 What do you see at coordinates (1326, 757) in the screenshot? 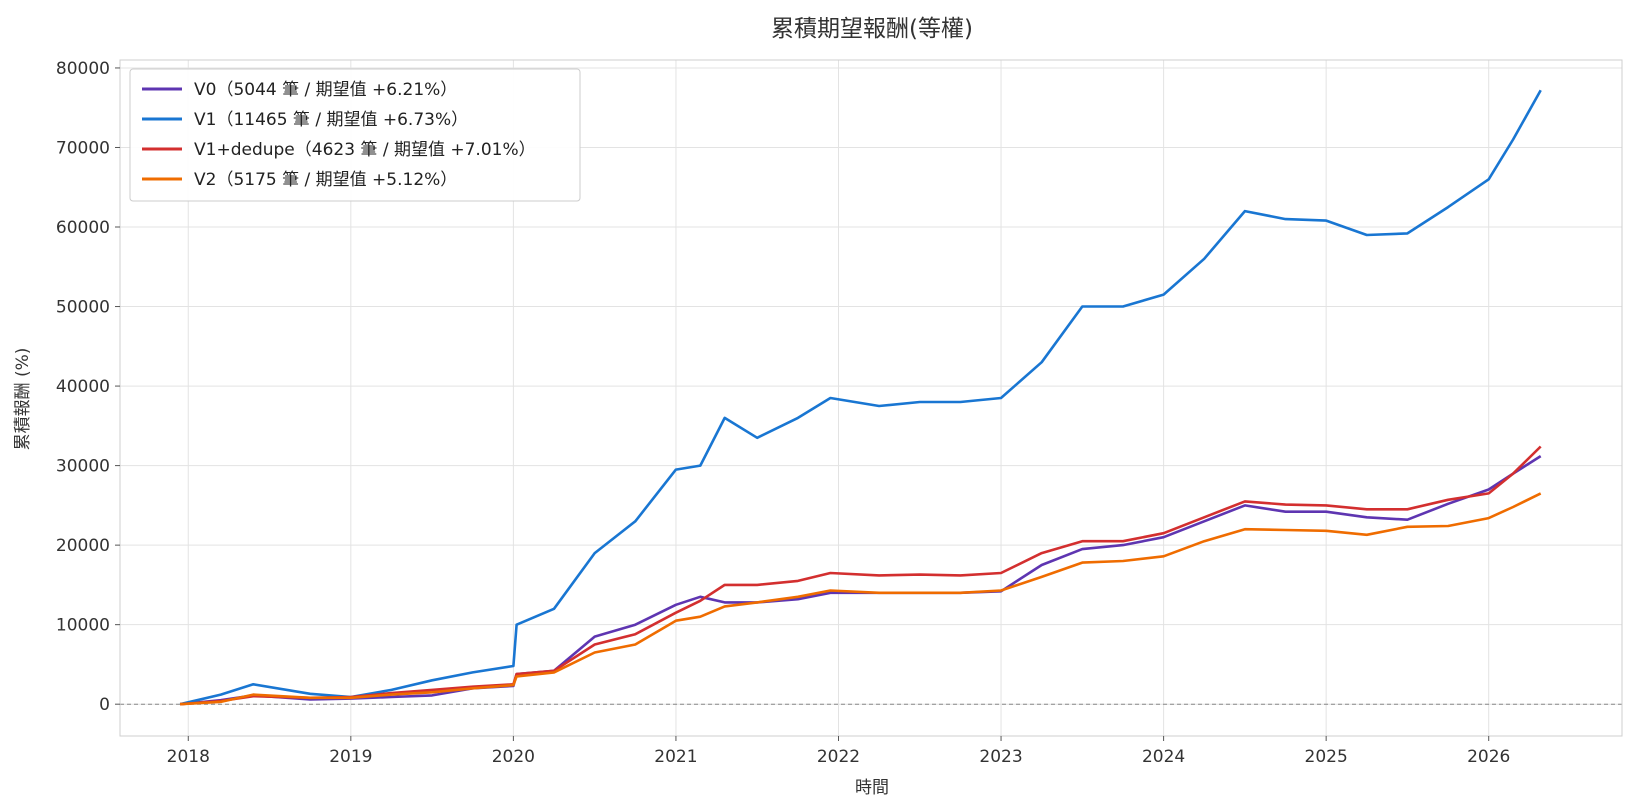
I see `x-tick-label: 2025` at bounding box center [1326, 757].